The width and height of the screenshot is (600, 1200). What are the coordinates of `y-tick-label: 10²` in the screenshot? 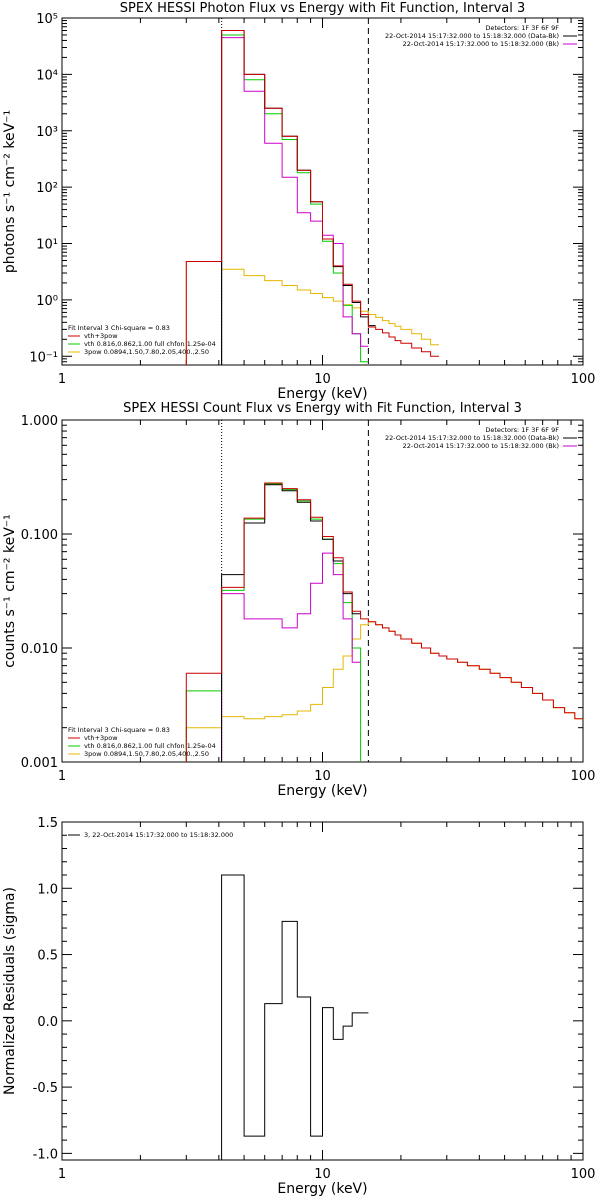 It's located at (47, 188).